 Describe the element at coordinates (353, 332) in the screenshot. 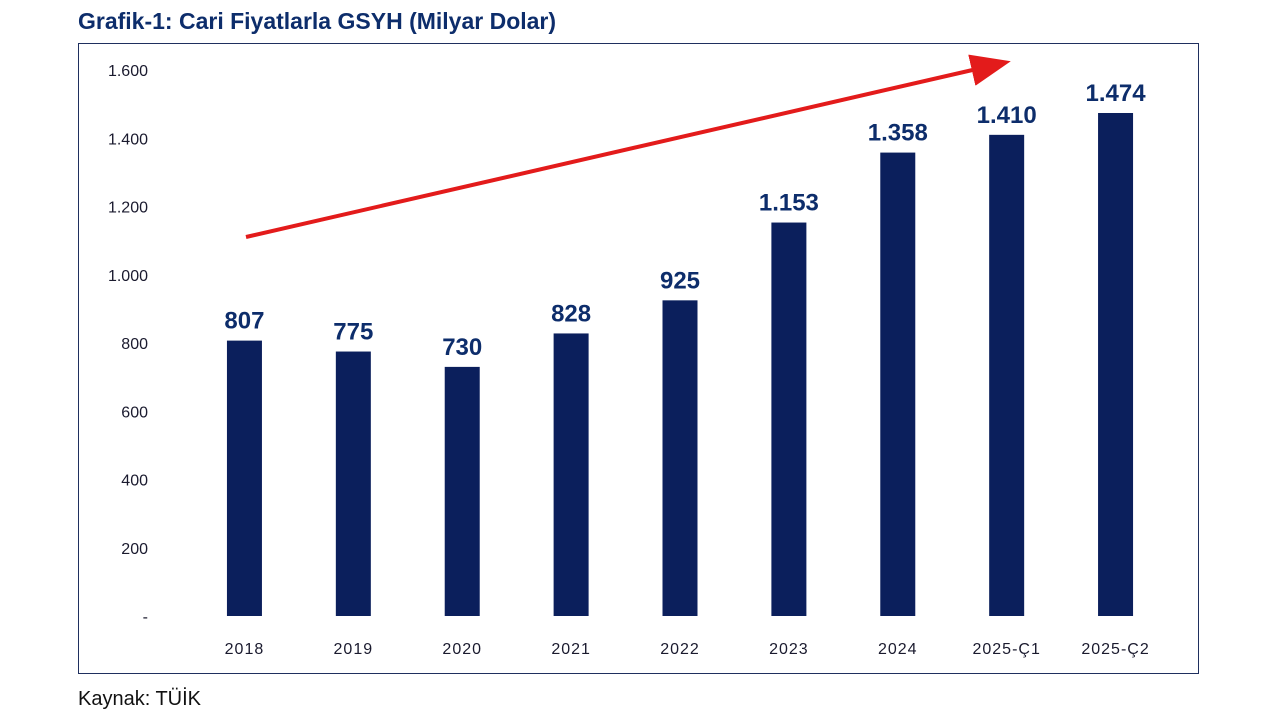

I see `data-label: 775` at that location.